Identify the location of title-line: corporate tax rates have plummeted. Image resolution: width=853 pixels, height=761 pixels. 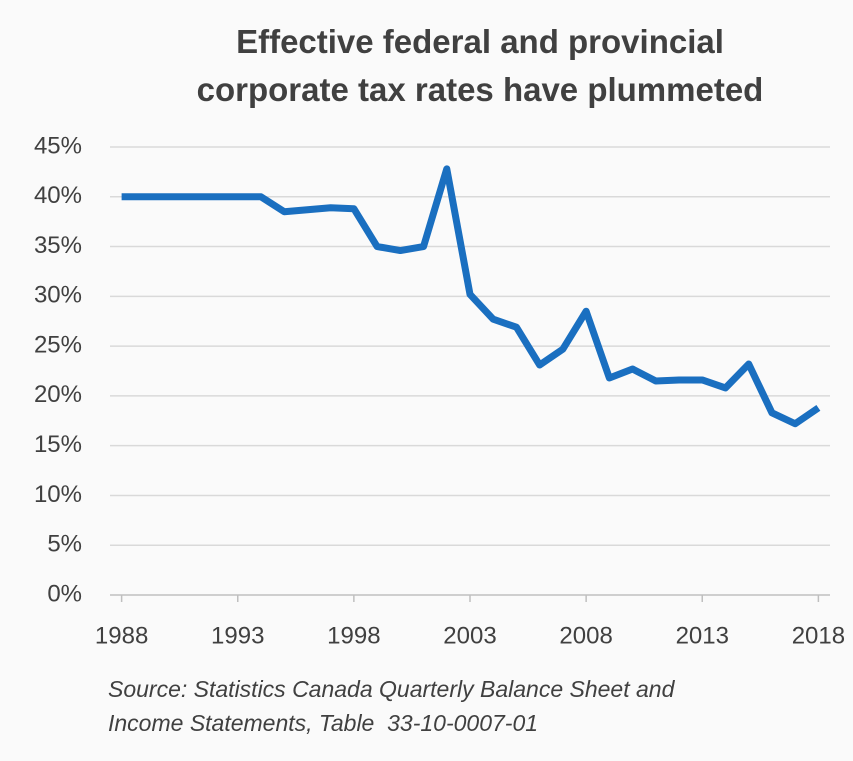
(480, 89).